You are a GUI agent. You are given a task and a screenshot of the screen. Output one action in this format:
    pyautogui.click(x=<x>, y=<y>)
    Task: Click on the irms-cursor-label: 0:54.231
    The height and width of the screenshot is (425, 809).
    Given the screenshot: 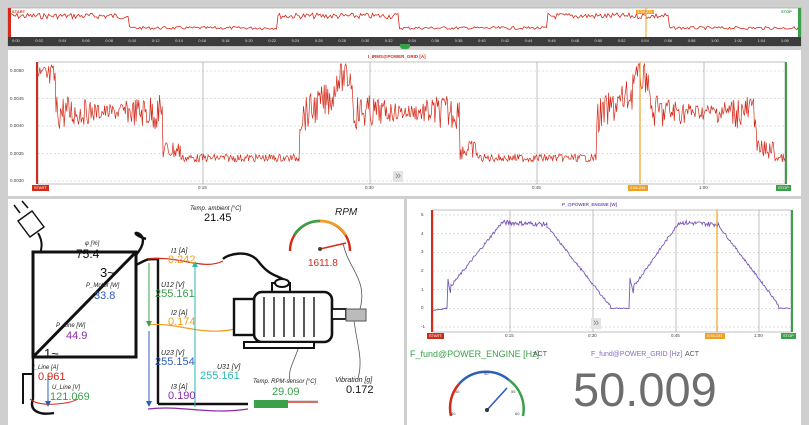 What is the action you would take?
    pyautogui.click(x=638, y=188)
    